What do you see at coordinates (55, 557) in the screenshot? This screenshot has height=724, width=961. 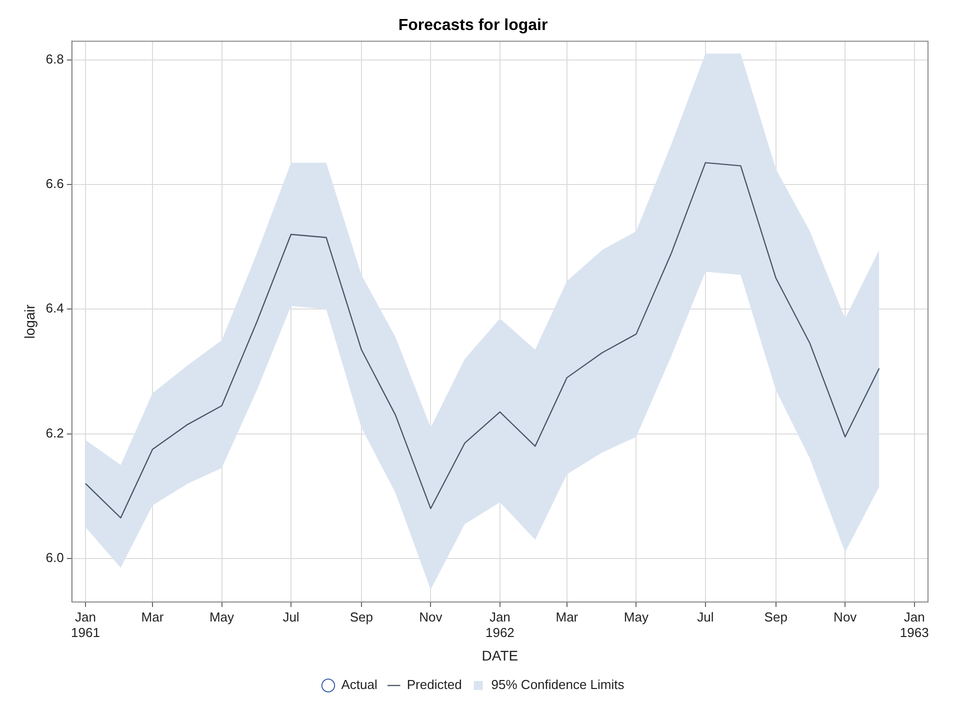 I see `y-tick-label: 6.0` at bounding box center [55, 557].